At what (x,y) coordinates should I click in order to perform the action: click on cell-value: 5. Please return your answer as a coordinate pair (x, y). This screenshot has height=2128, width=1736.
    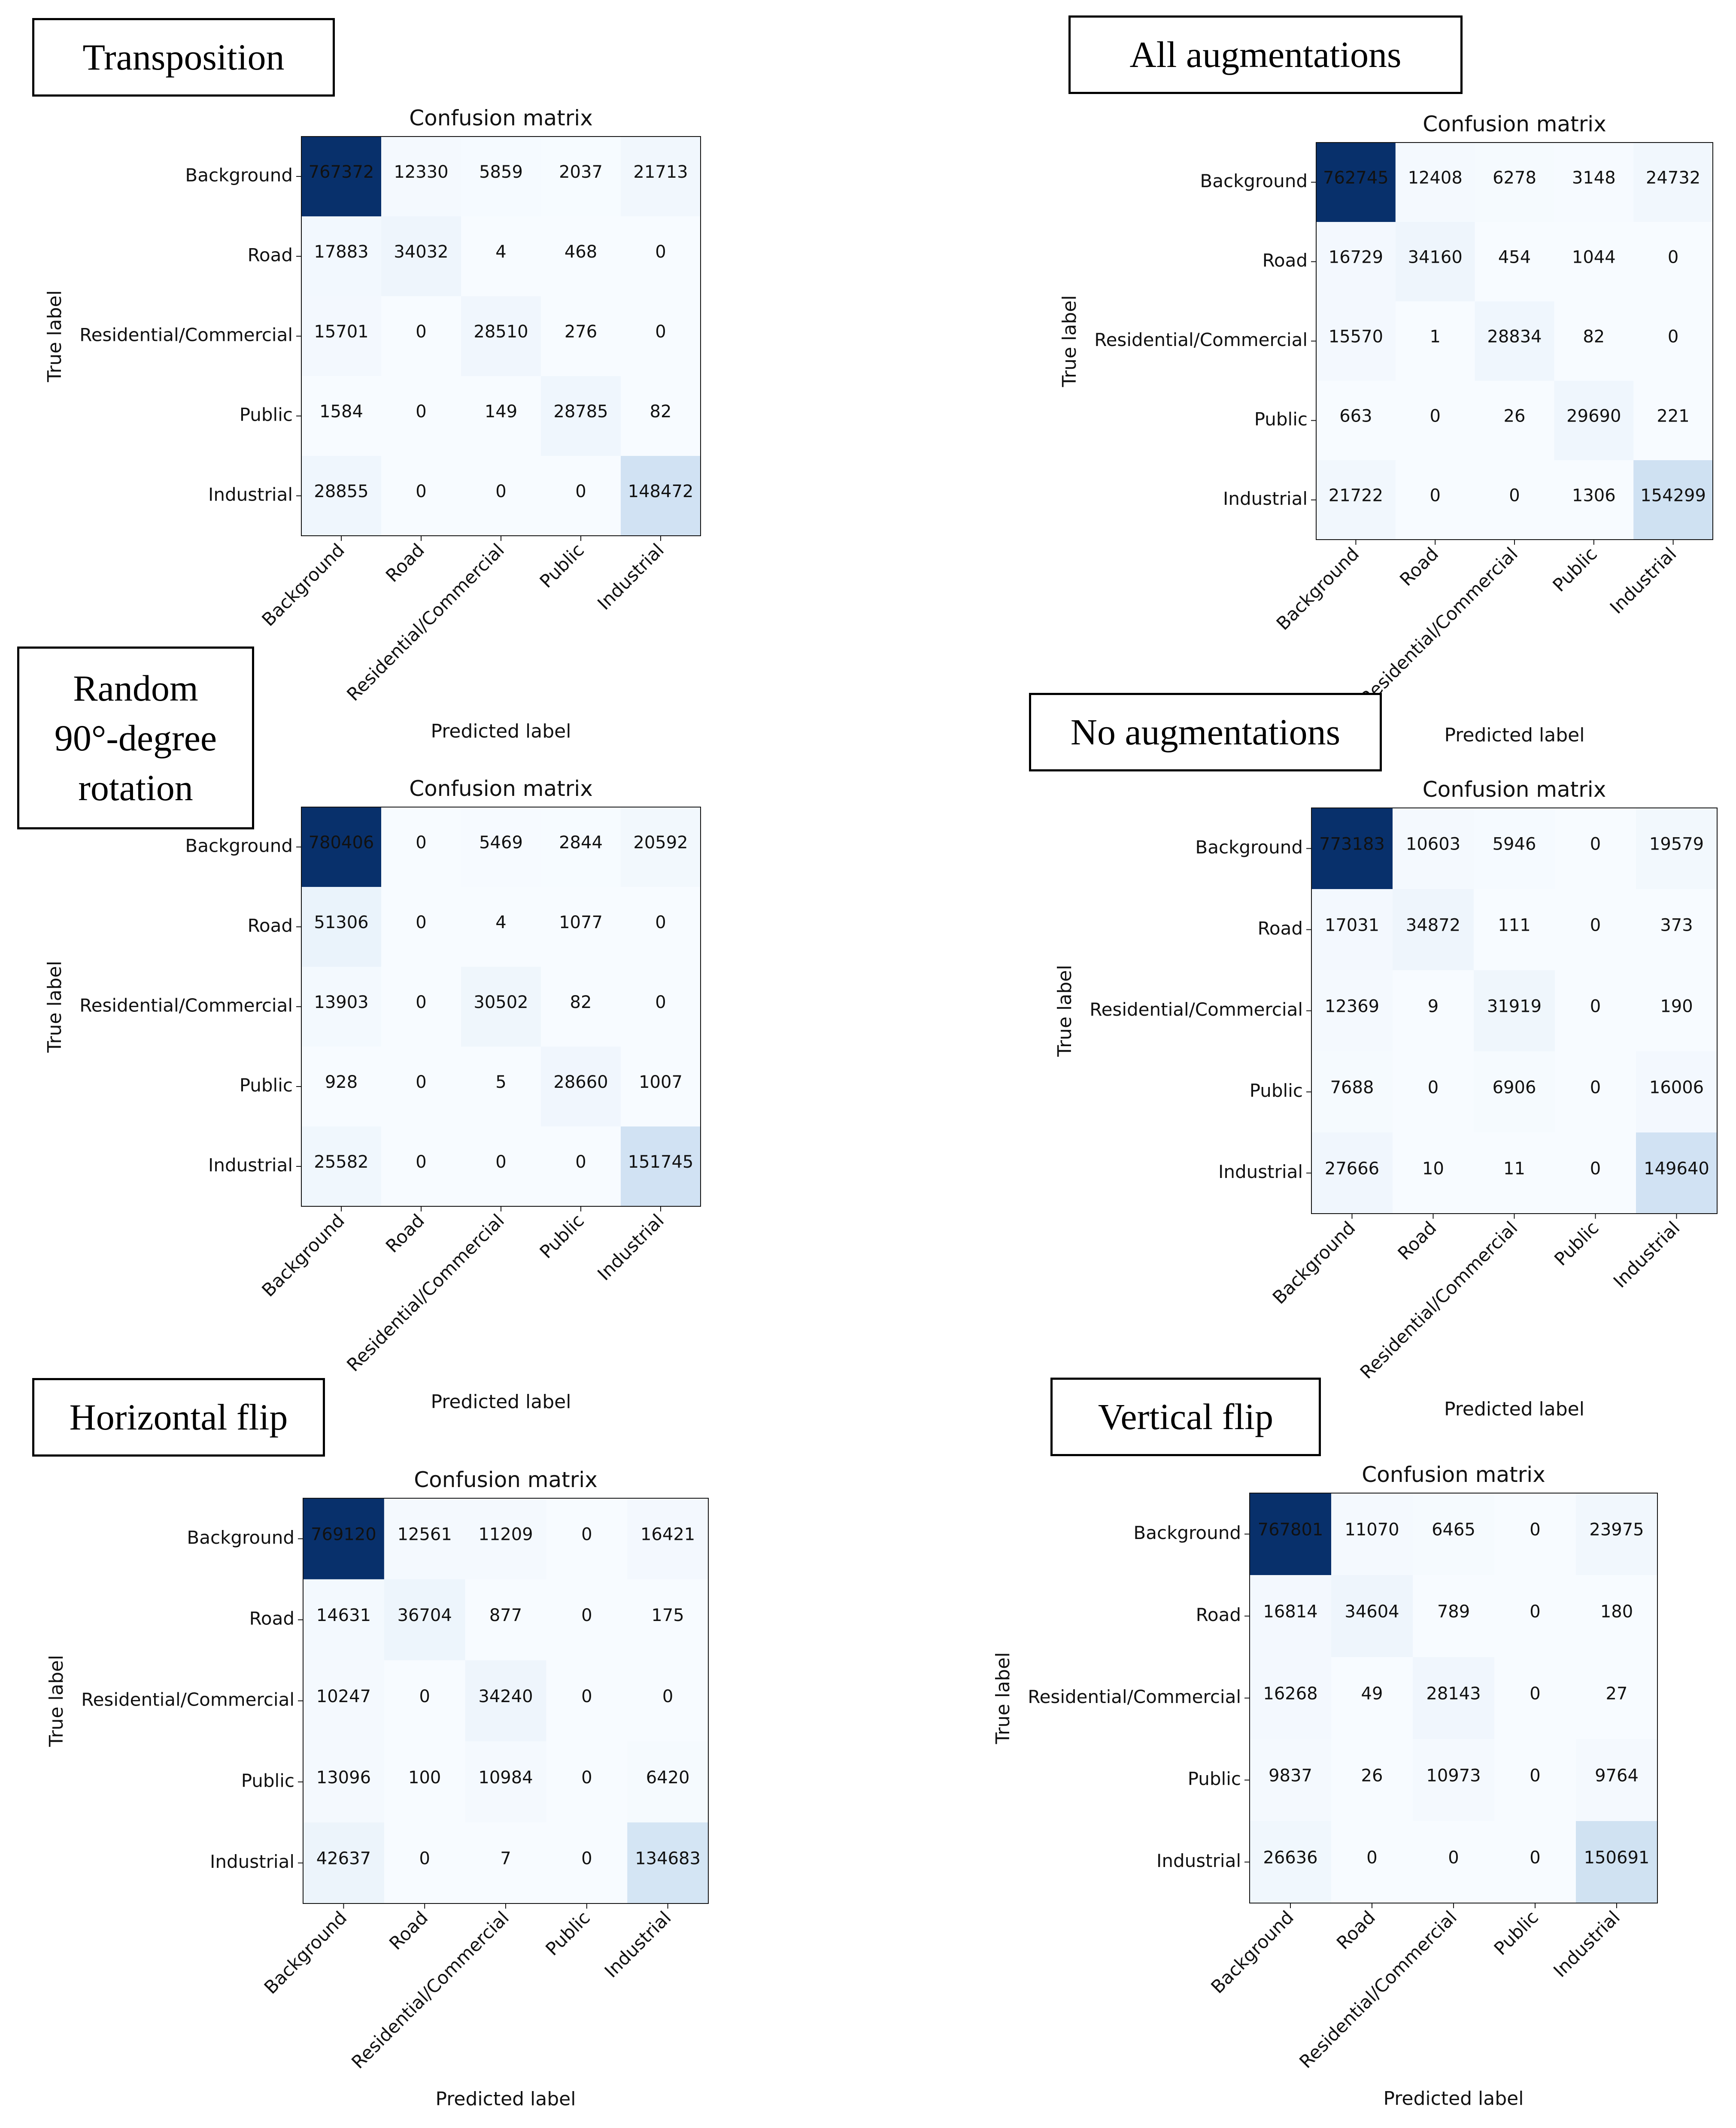
    Looking at the image, I should click on (500, 1082).